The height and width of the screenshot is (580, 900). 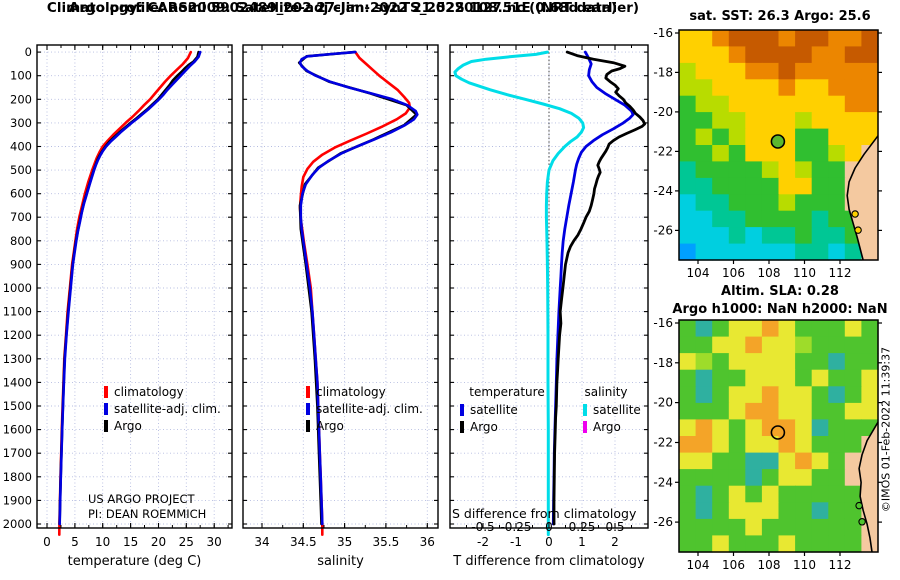 I want to click on land-area, so click(x=868, y=487).